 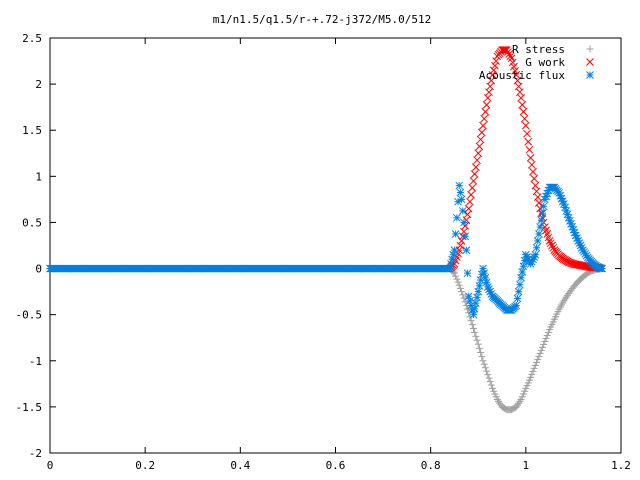 What do you see at coordinates (29, 407) in the screenshot?
I see `y-tick-label: -1.5` at bounding box center [29, 407].